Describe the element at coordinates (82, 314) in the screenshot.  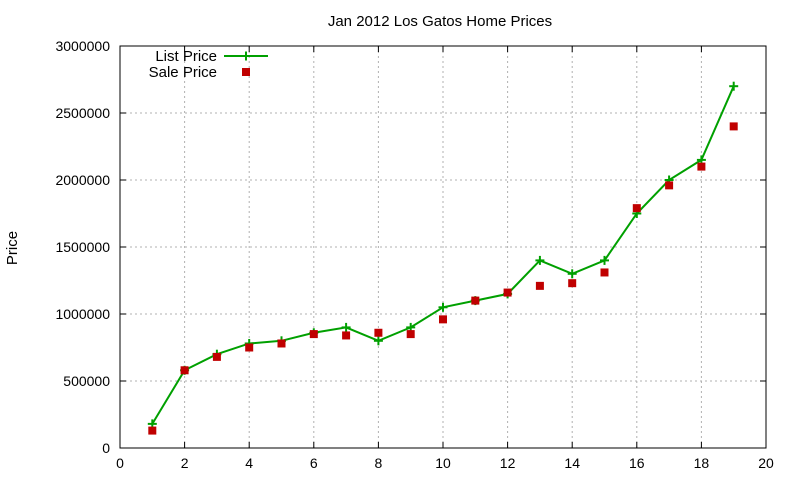
I see `y-tick-label: 1000000` at that location.